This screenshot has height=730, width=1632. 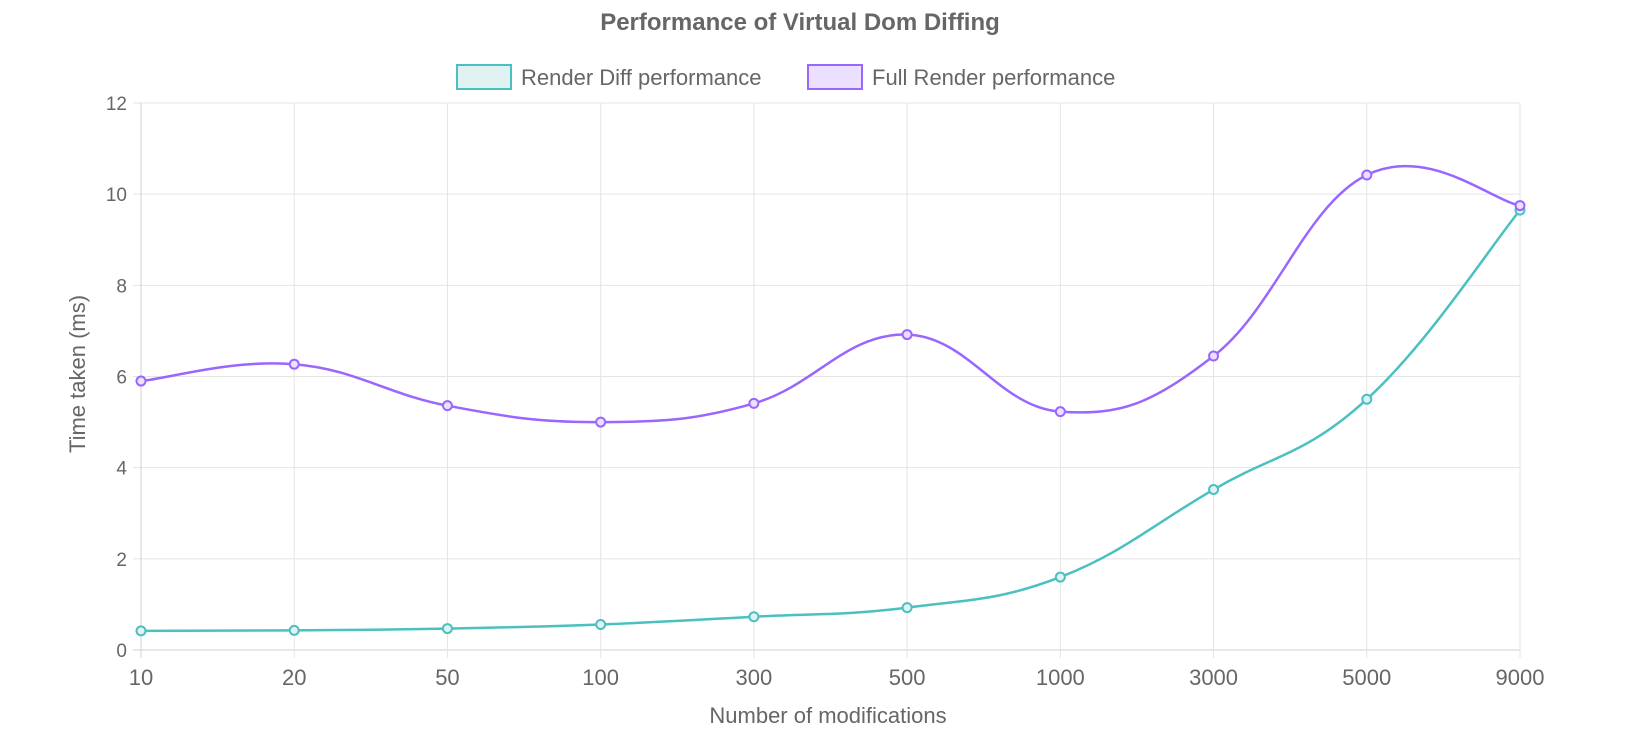 What do you see at coordinates (1520, 677) in the screenshot?
I see `x-tick-label: 9000` at bounding box center [1520, 677].